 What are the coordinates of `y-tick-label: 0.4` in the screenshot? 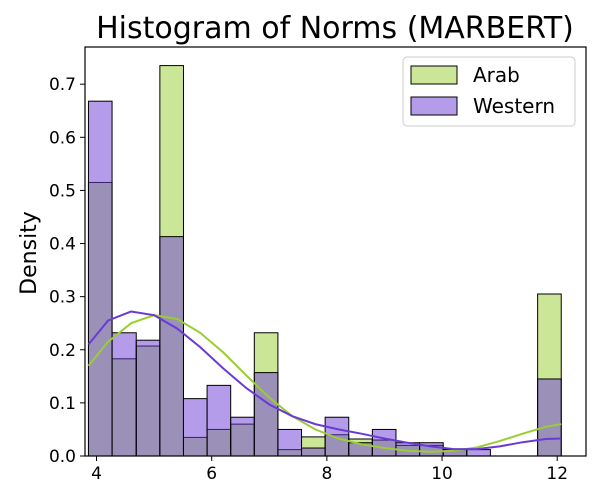 It's located at (62, 245).